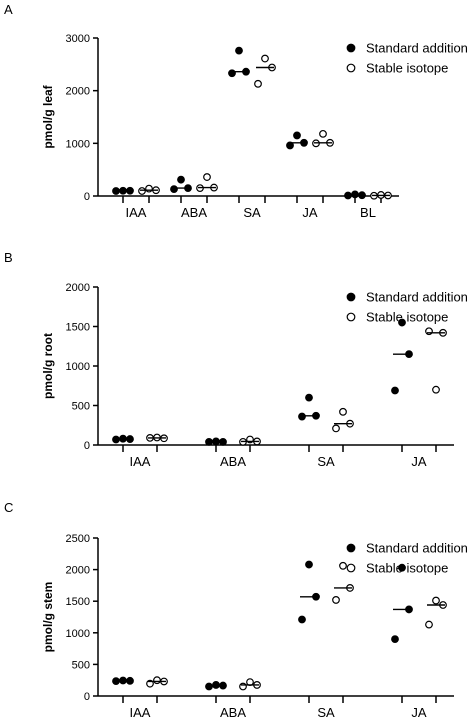 Image resolution: width=474 pixels, height=719 pixels. What do you see at coordinates (8, 9) in the screenshot?
I see `panel-letter: A` at bounding box center [8, 9].